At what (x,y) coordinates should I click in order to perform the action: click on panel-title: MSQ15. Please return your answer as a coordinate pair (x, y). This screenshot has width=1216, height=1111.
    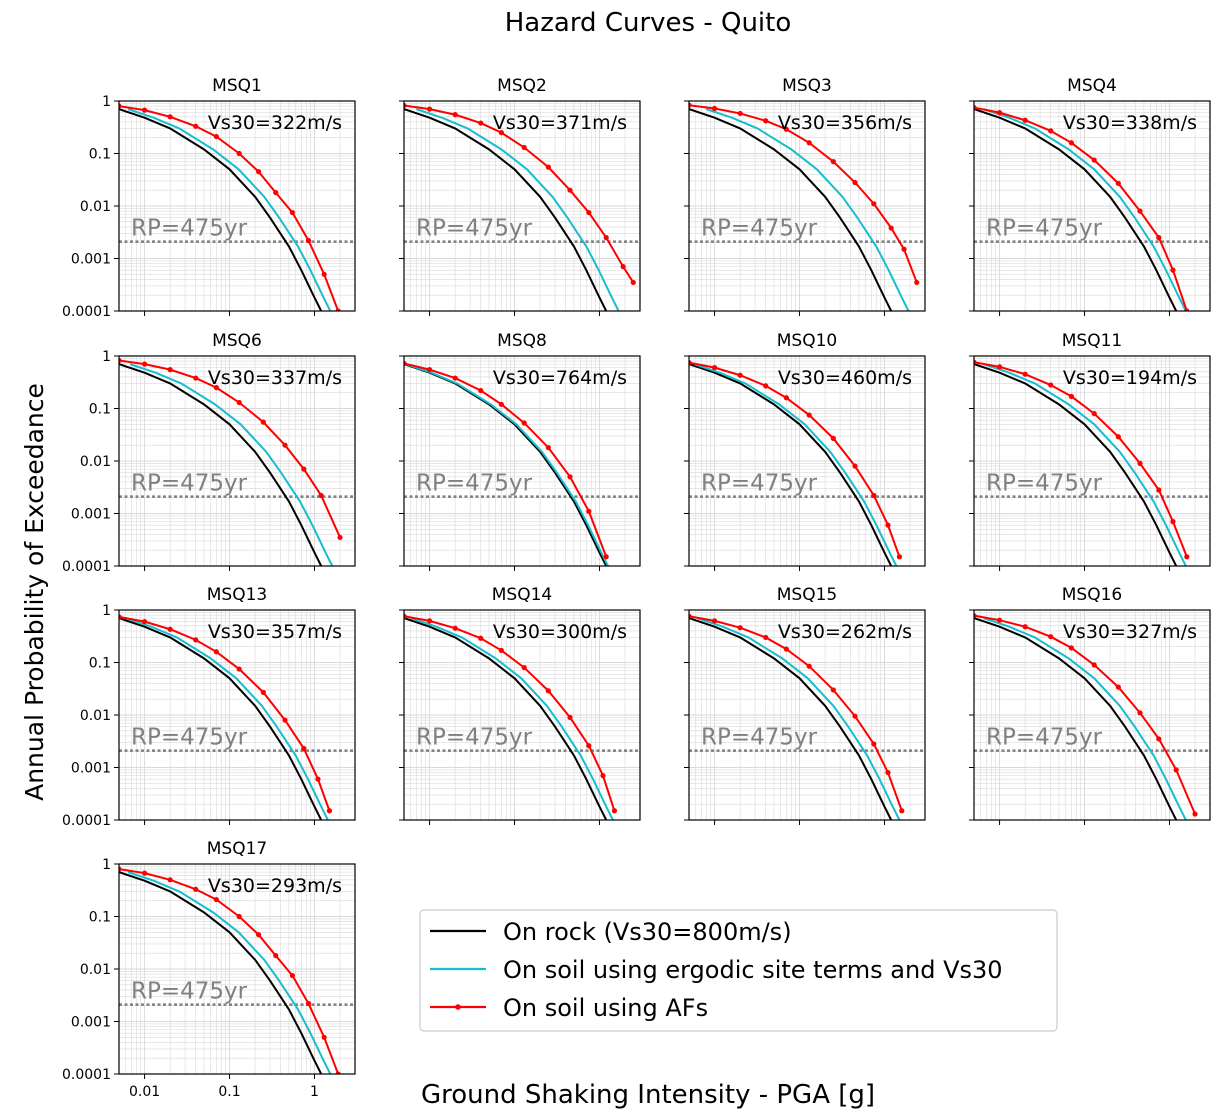
    Looking at the image, I should click on (807, 595).